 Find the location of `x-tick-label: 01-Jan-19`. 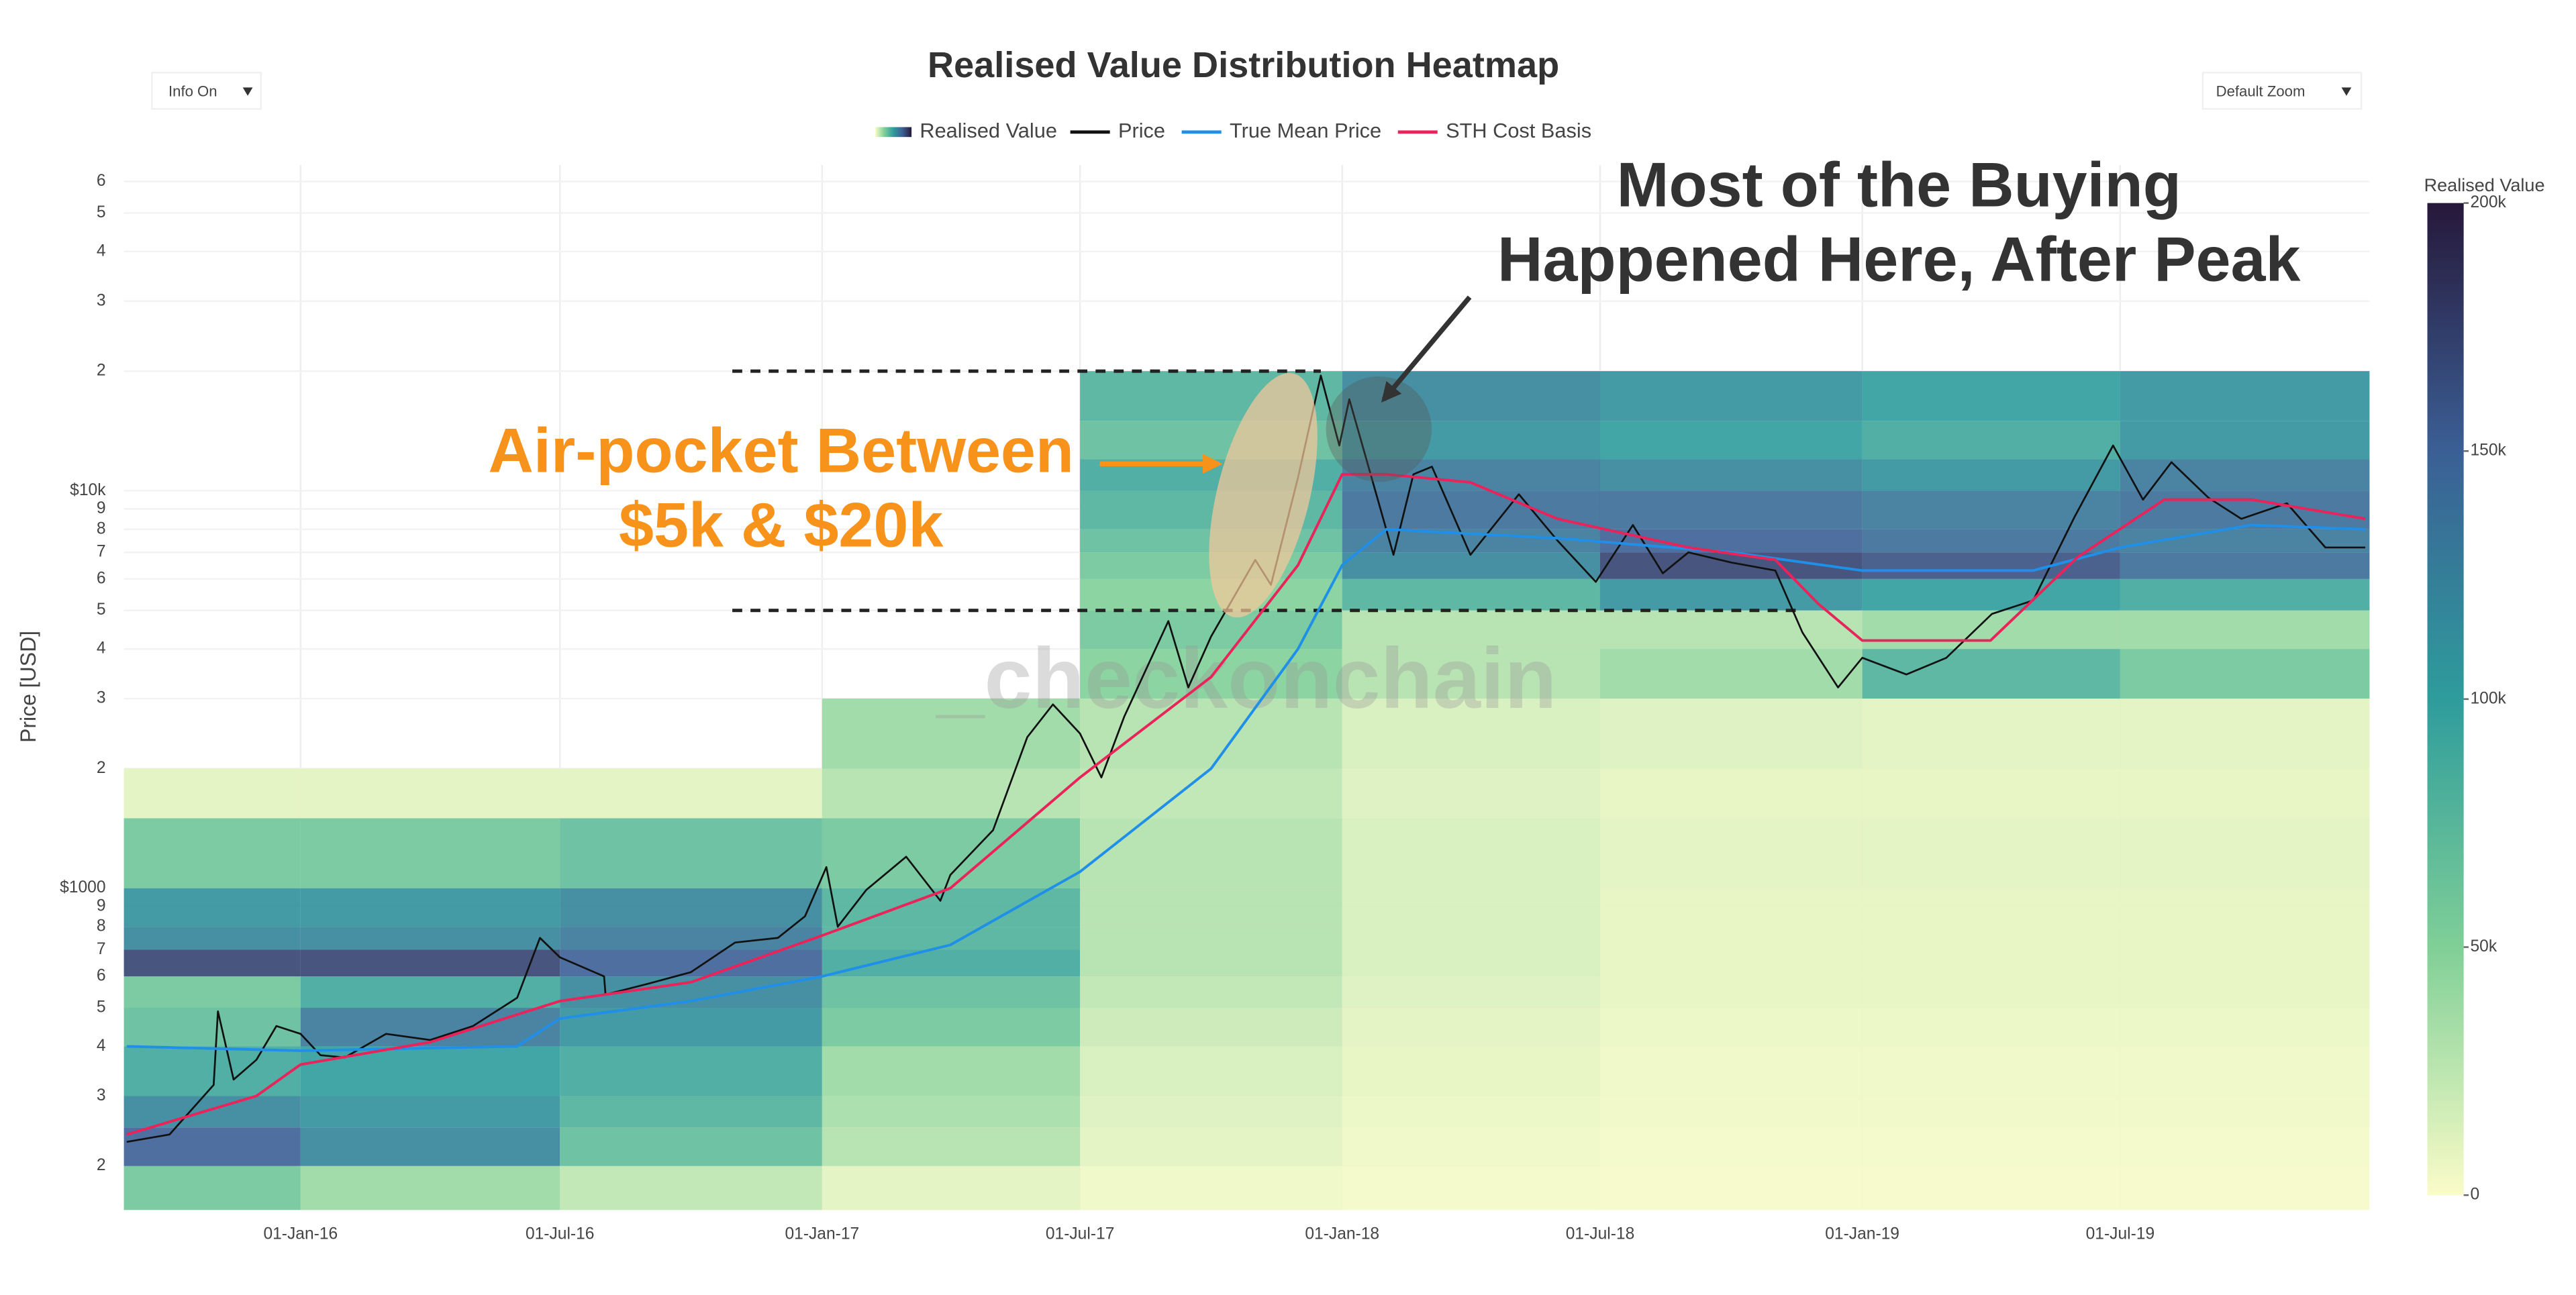

x-tick-label: 01-Jan-19 is located at coordinates (1862, 1234).